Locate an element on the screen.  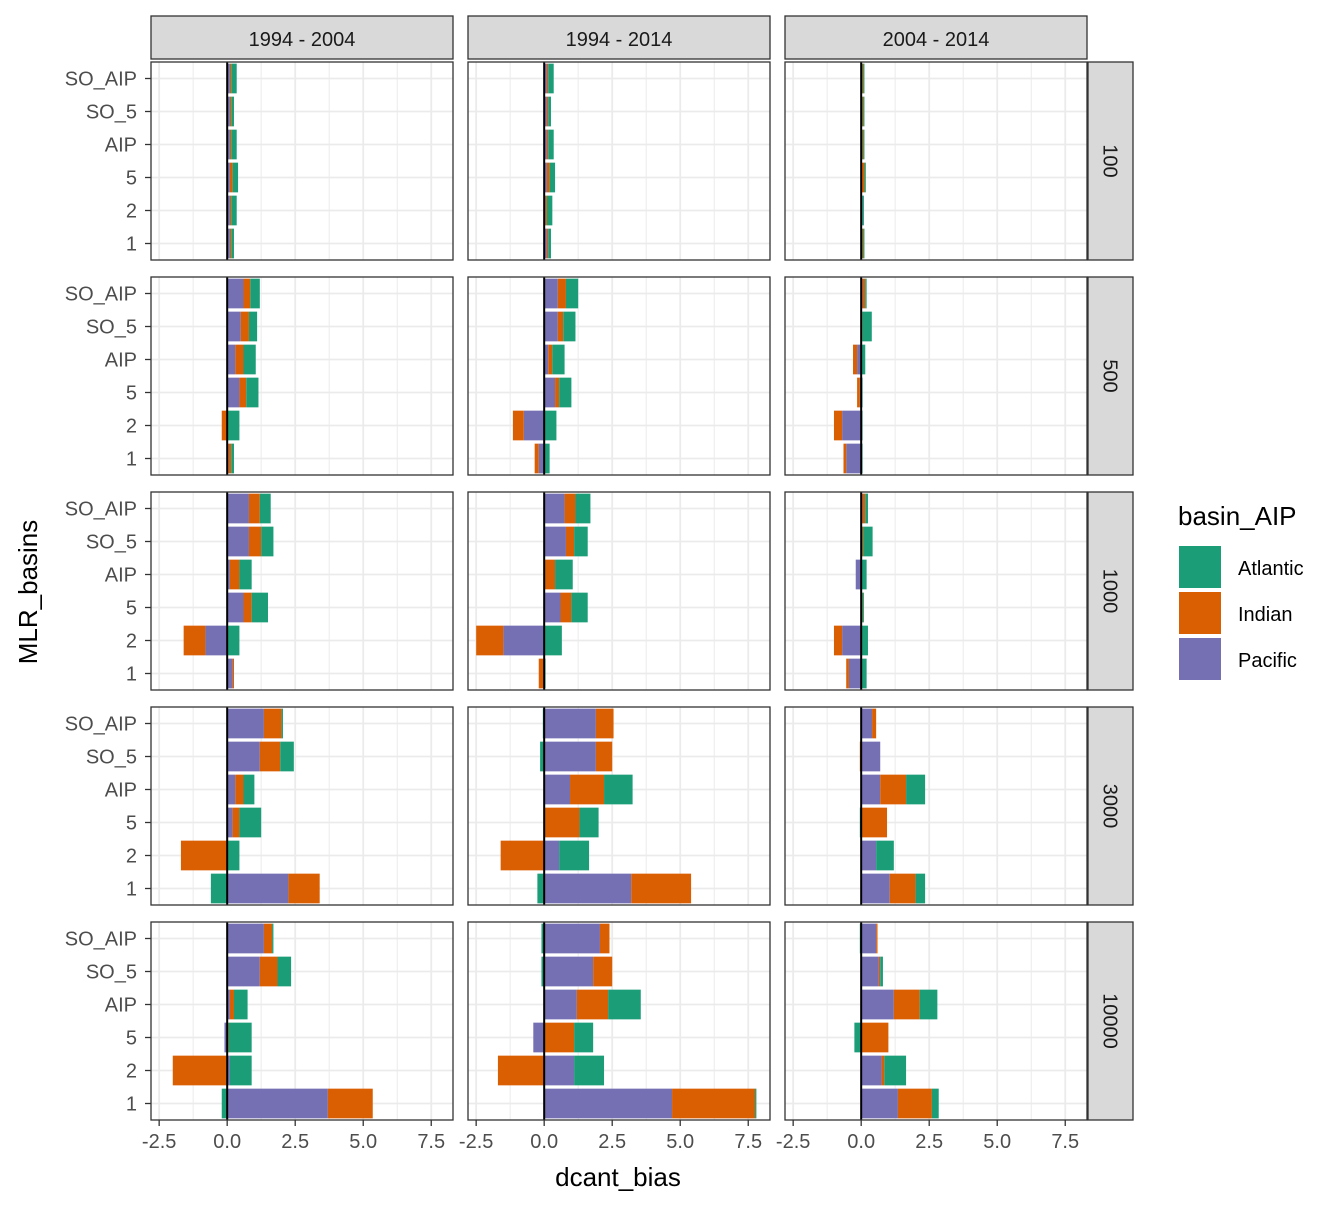
facet-strip-row-label: 10000 is located at coordinates (1110, 1021).